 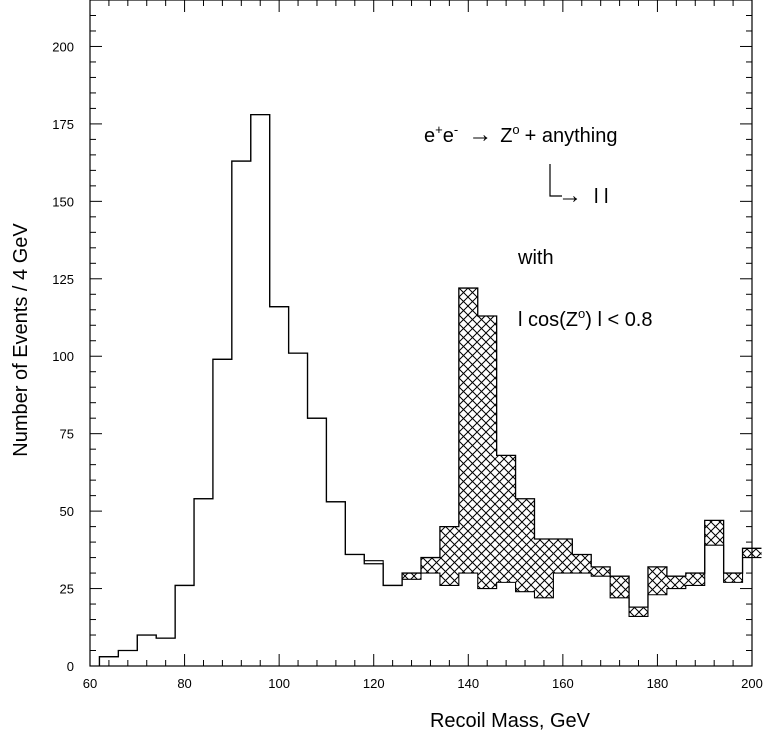 I want to click on y-axis-title: Number of Events / 4 GeV, so click(x=21, y=340).